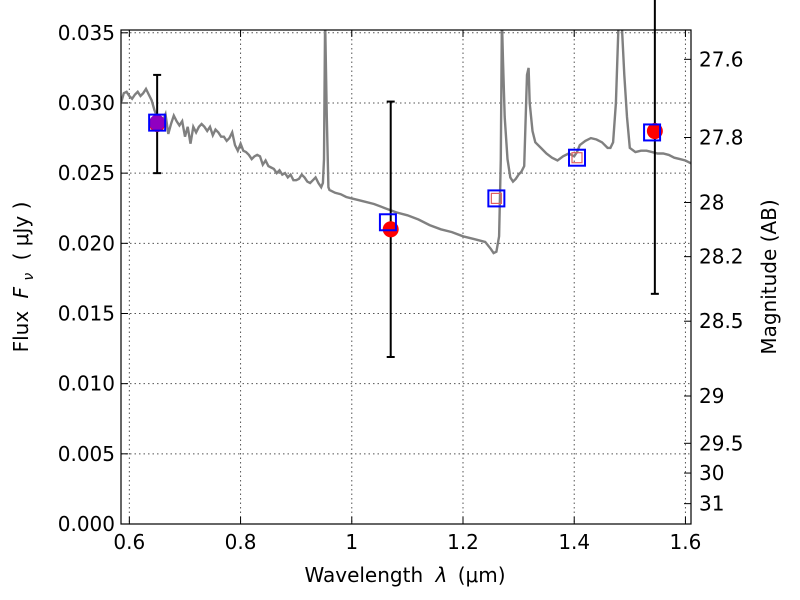 This screenshot has height=600, width=800. I want to click on x-tick-label: 1.6, so click(686, 542).